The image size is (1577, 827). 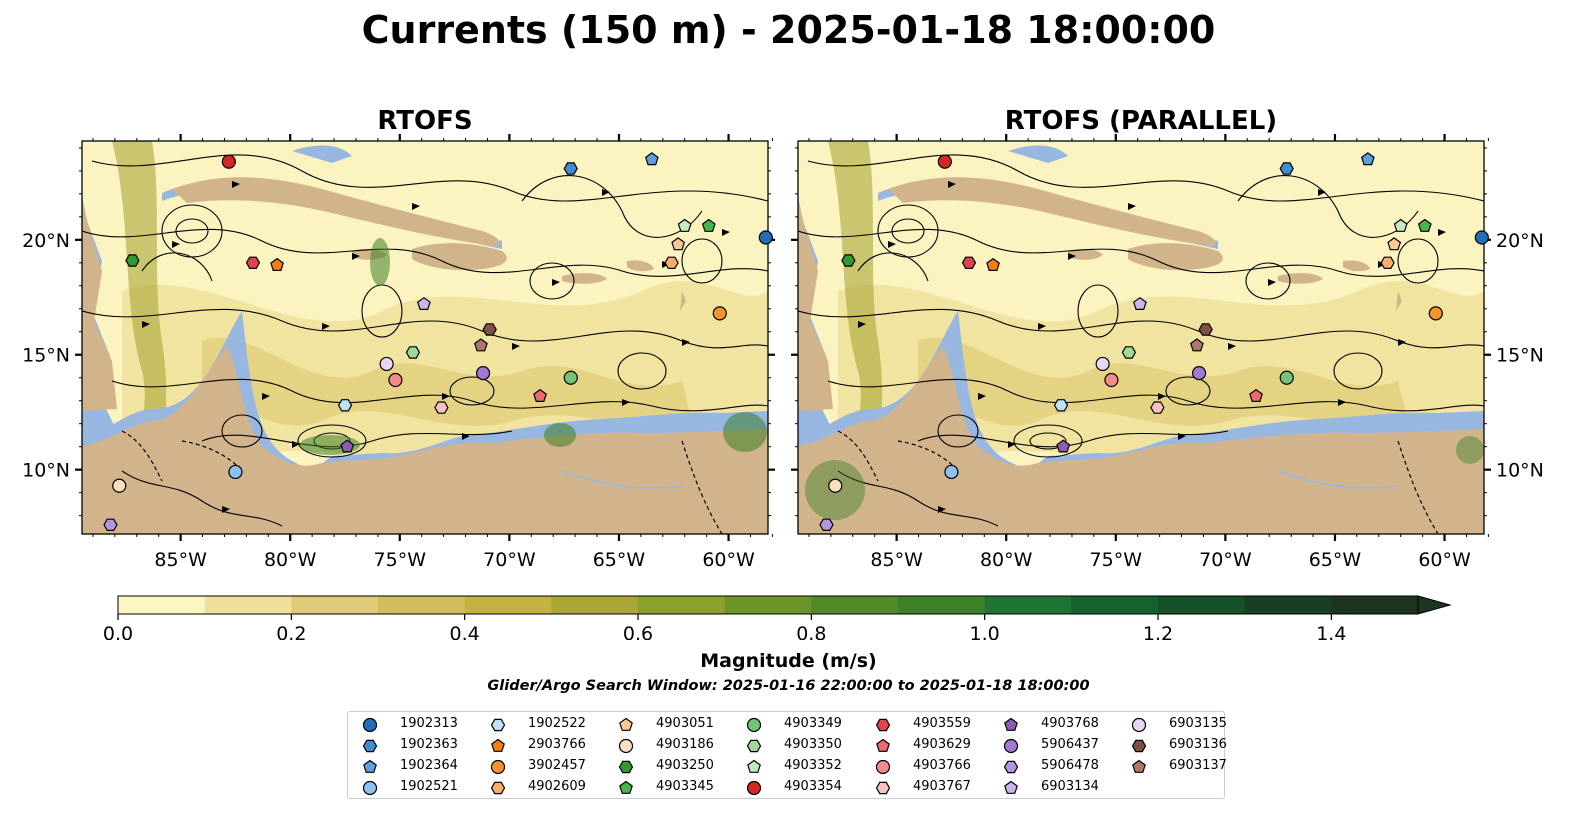 What do you see at coordinates (1198, 744) in the screenshot?
I see `legend-label: 6903136` at bounding box center [1198, 744].